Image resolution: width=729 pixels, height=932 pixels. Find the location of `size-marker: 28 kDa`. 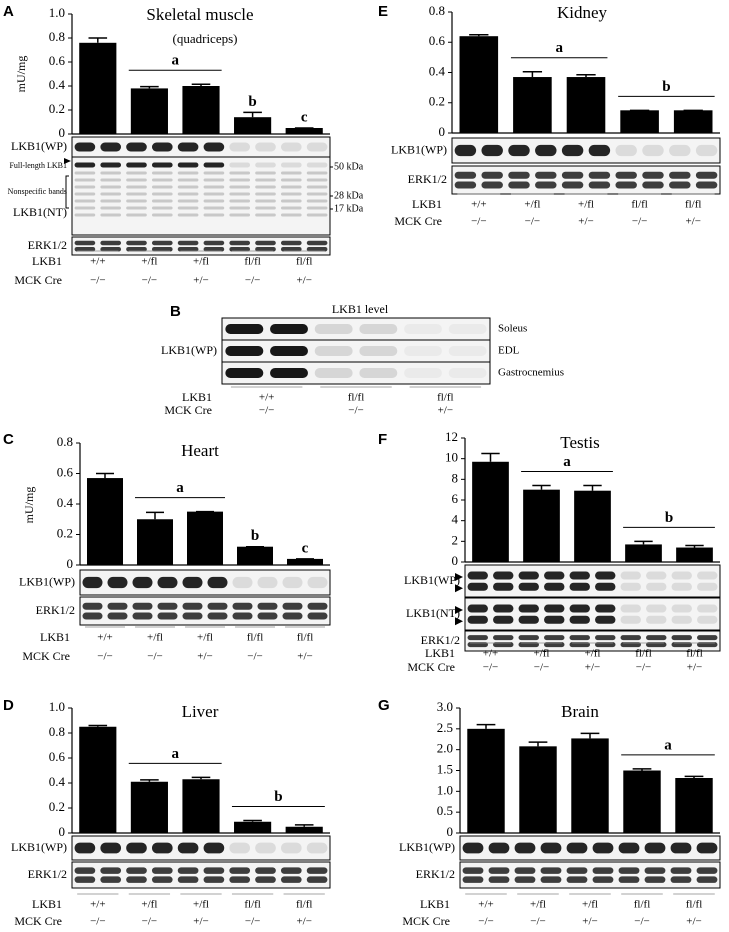

size-marker: 28 kDa is located at coordinates (349, 195).